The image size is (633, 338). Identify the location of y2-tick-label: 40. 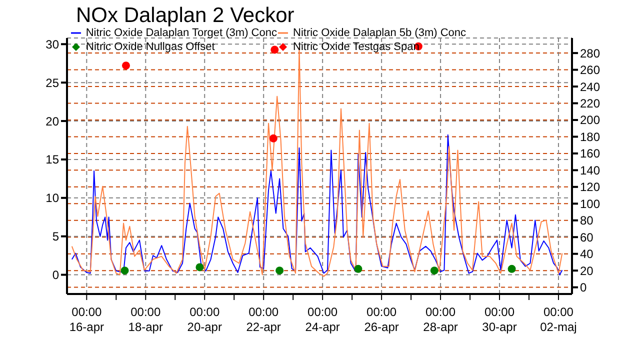
(587, 254).